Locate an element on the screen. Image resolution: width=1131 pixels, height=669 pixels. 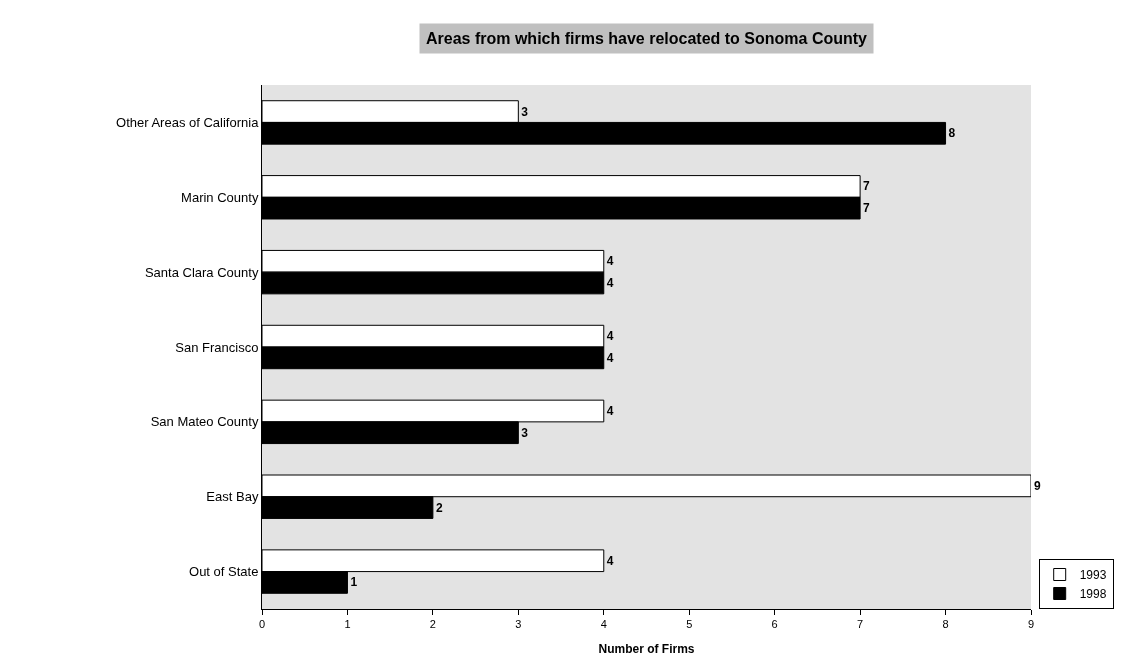
y-tick-label: Santa Clara County is located at coordinates (201, 272).